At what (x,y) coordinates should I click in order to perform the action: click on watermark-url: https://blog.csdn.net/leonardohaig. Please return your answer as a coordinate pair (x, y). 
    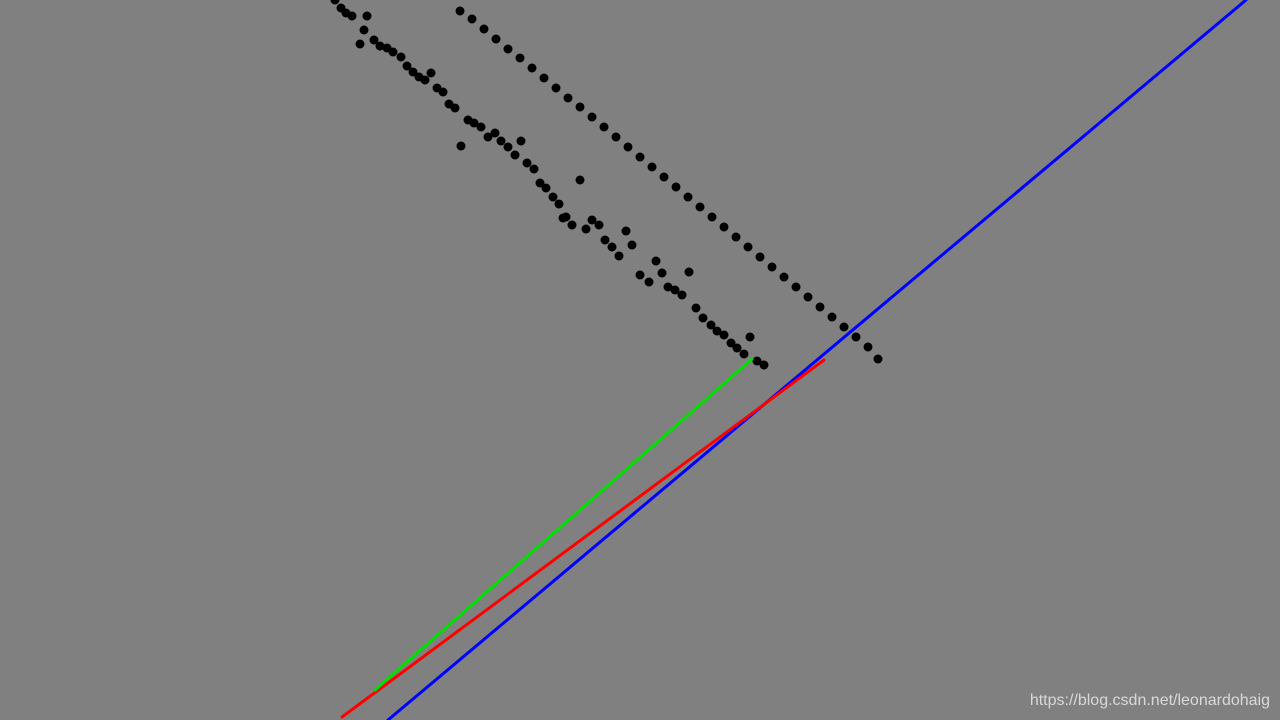
    Looking at the image, I should click on (1149, 700).